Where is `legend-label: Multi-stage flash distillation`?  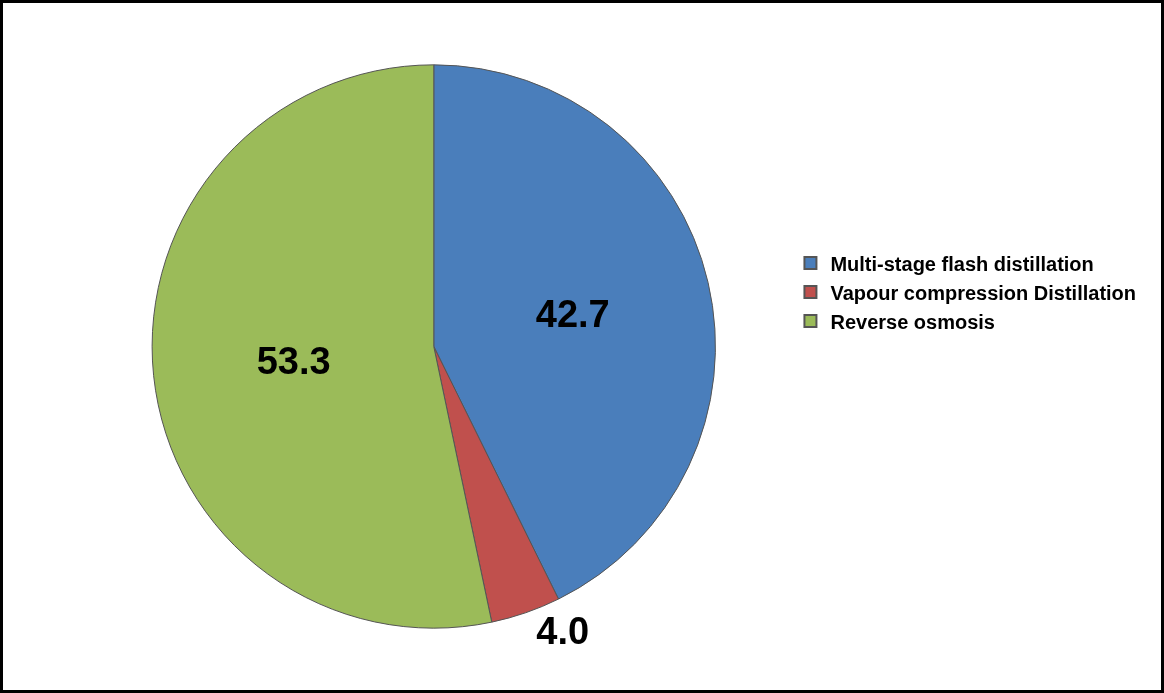 legend-label: Multi-stage flash distillation is located at coordinates (962, 263).